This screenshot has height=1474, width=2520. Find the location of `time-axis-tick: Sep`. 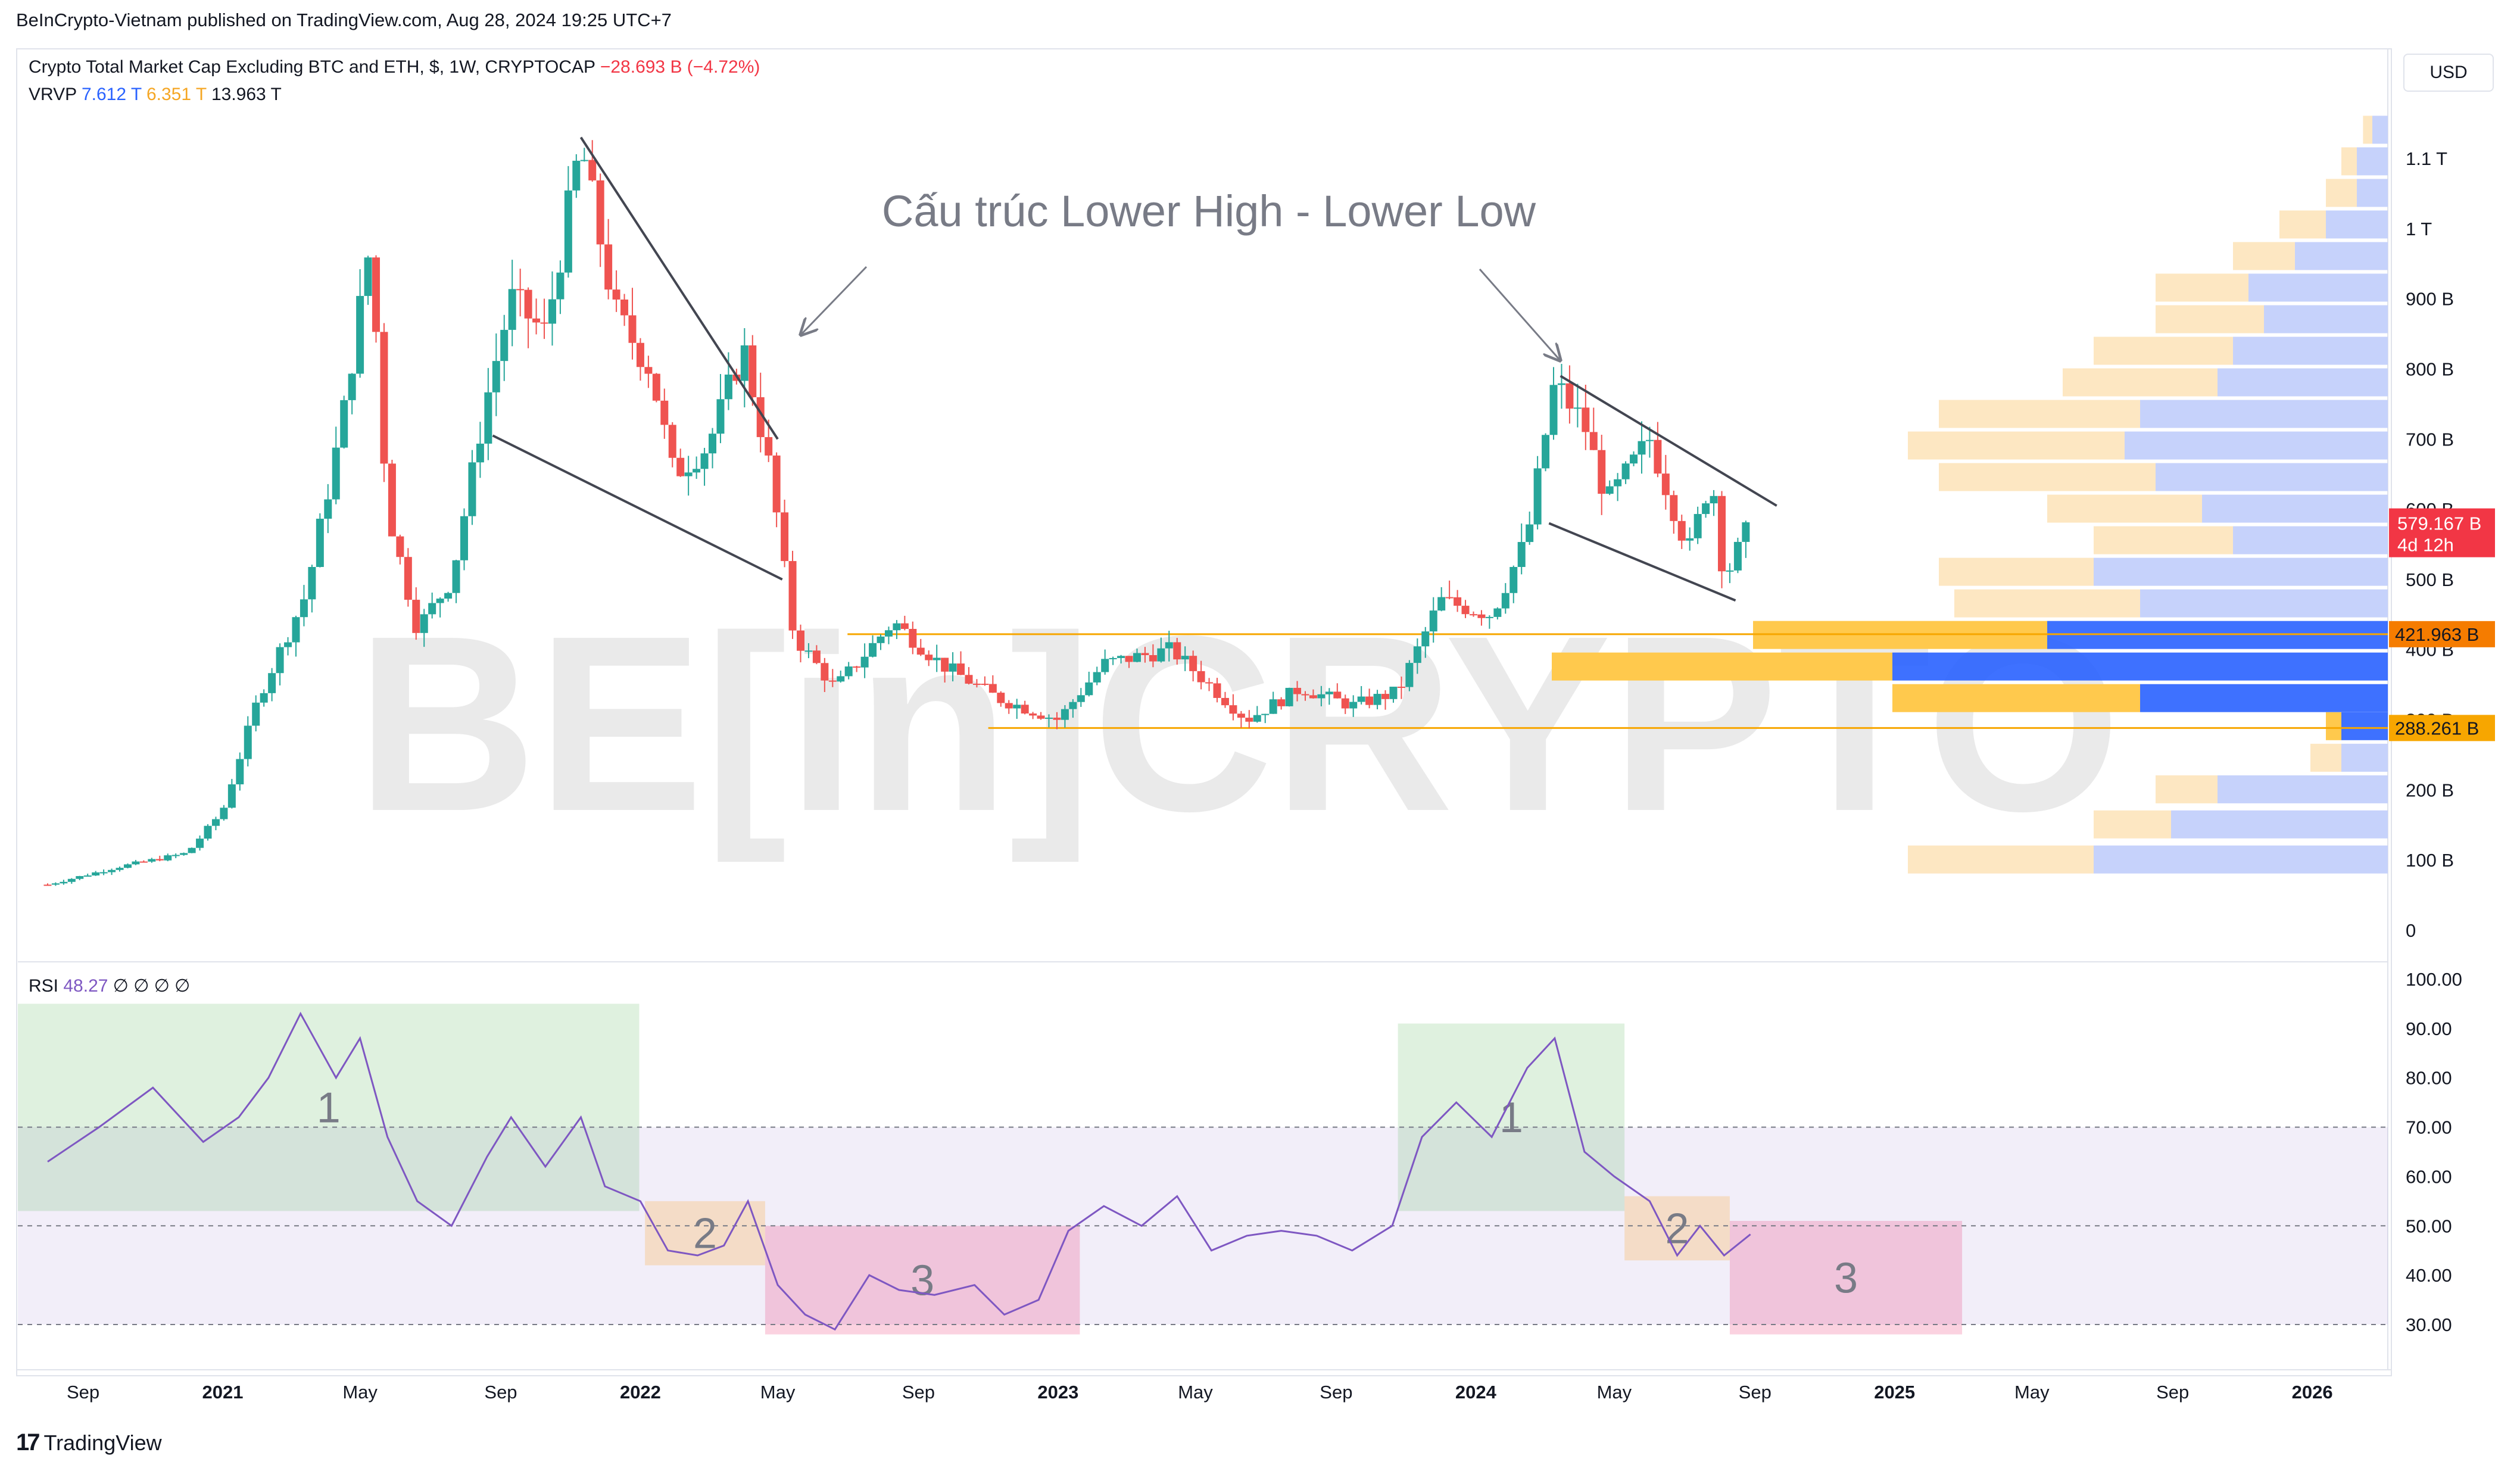

time-axis-tick: Sep is located at coordinates (1336, 1392).